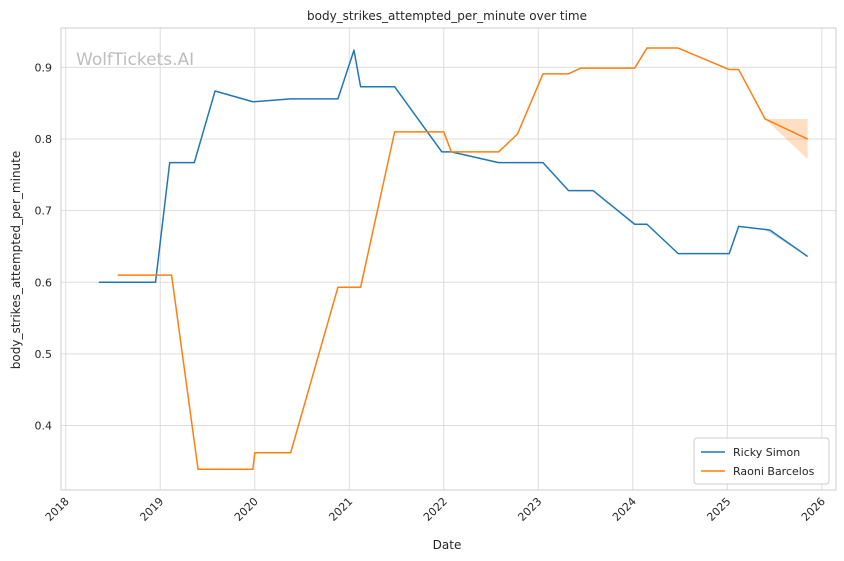 The width and height of the screenshot is (844, 561). I want to click on x-axis-label: Date, so click(447, 545).